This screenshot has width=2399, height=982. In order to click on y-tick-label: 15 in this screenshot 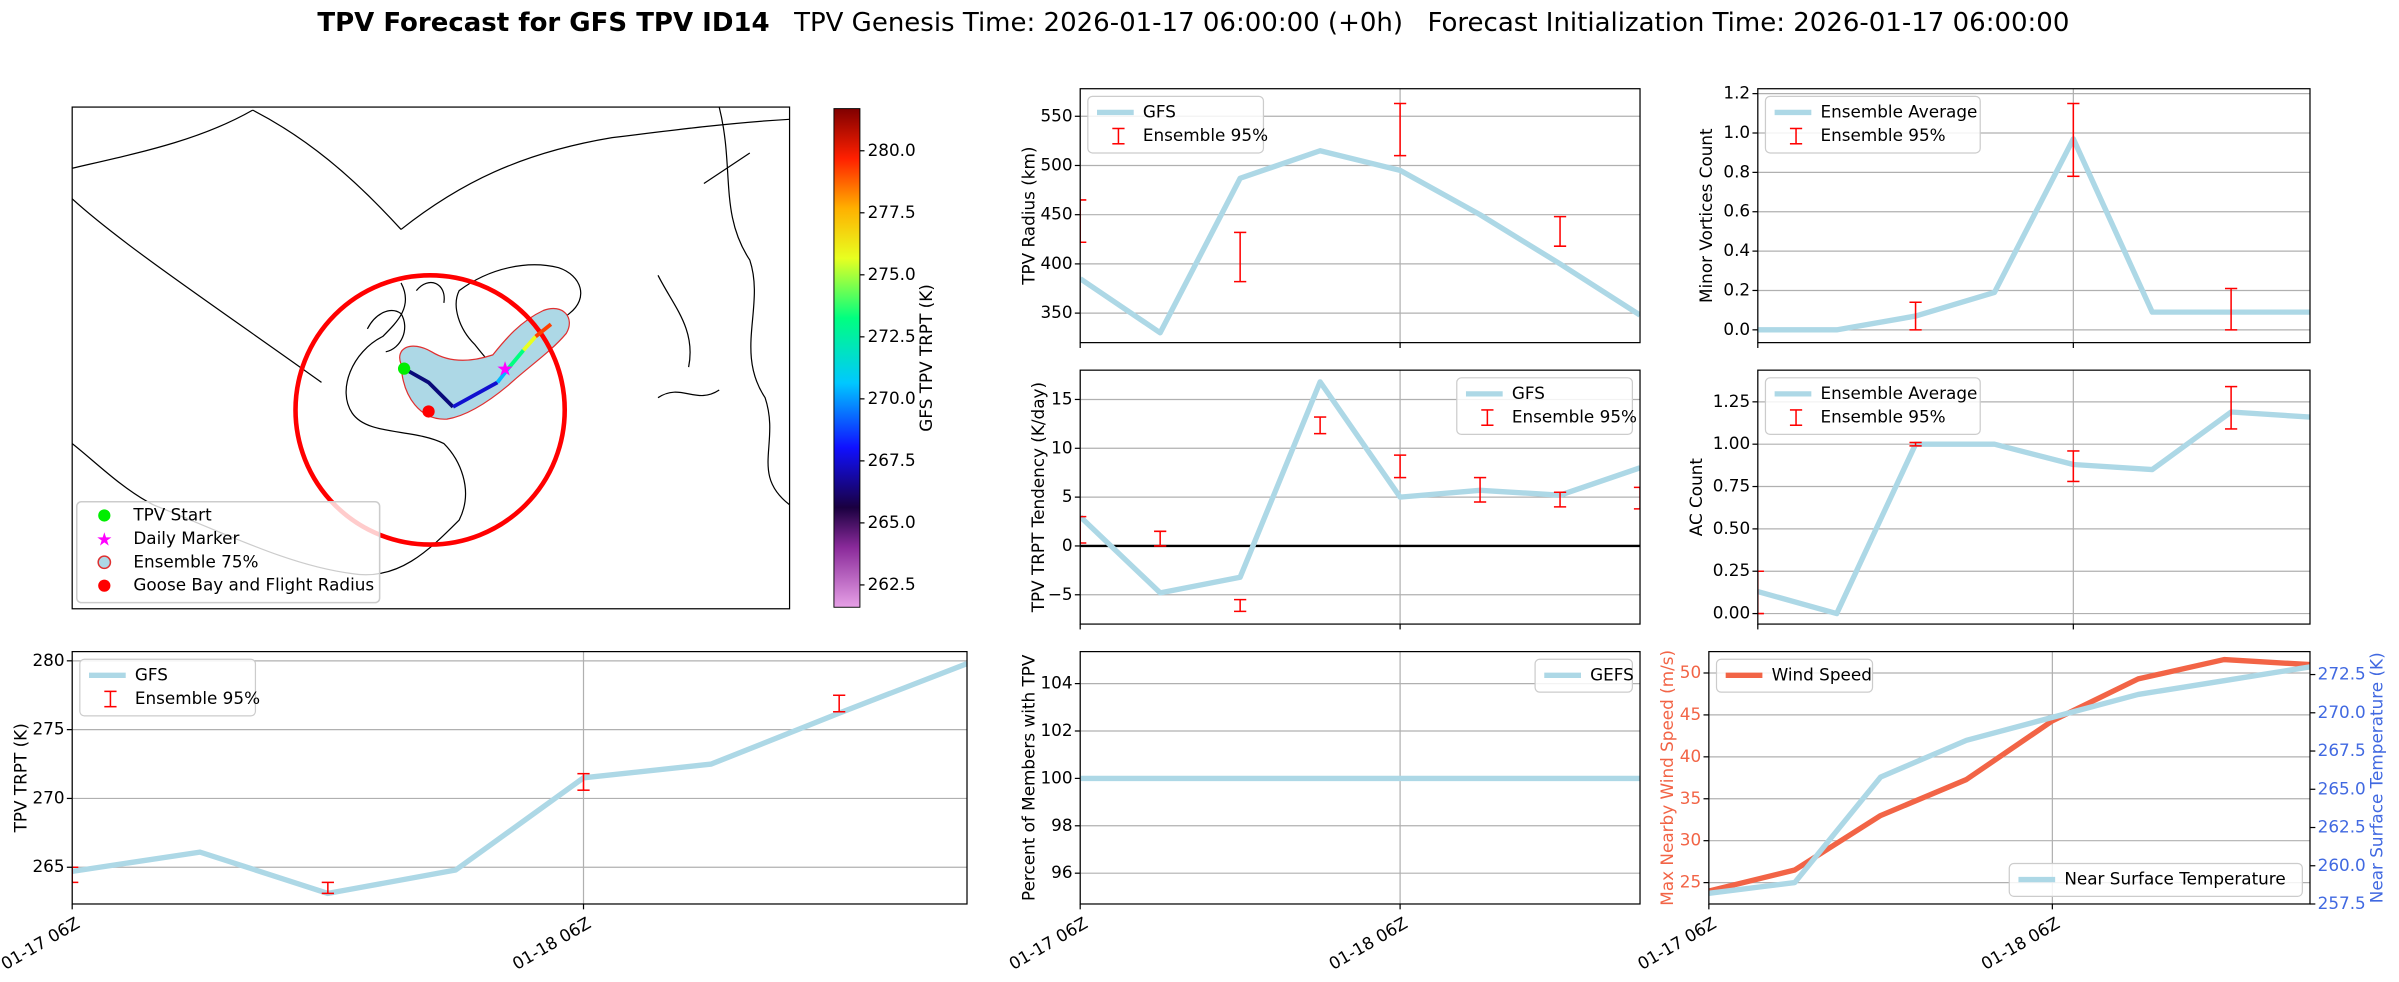, I will do `click(1061, 398)`.